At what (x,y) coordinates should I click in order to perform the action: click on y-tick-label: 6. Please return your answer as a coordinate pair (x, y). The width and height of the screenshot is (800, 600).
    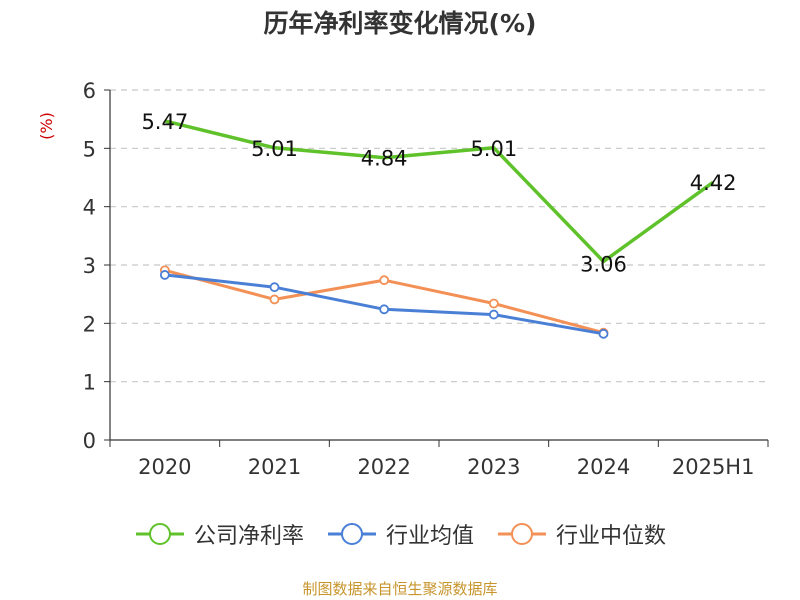
    Looking at the image, I should click on (89, 91).